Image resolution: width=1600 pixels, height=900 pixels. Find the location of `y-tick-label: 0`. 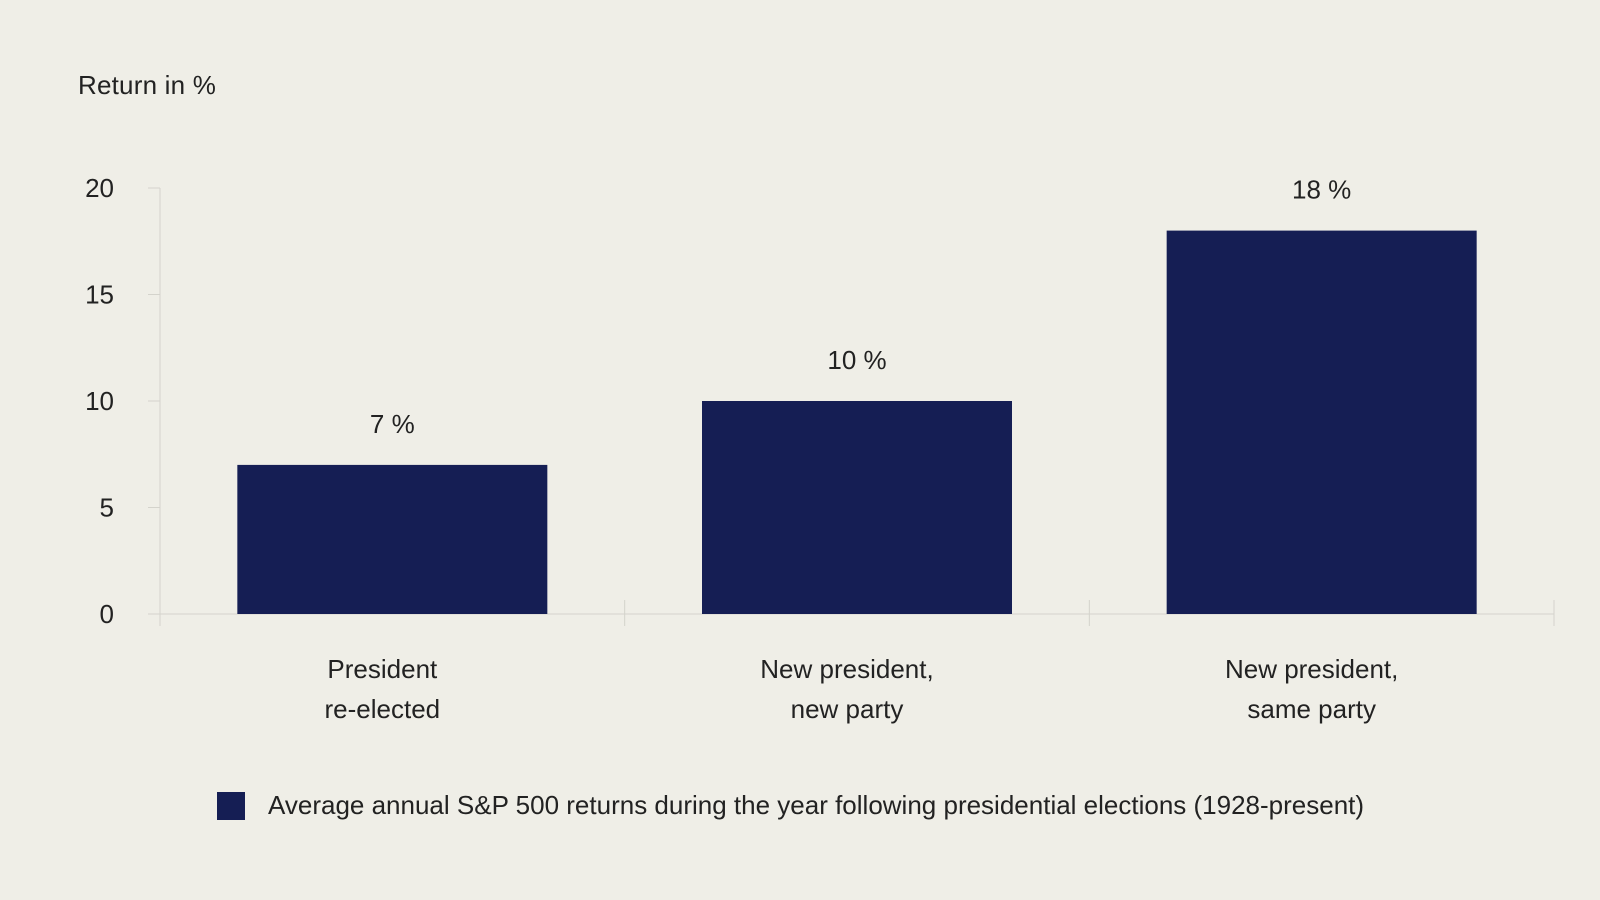

y-tick-label: 0 is located at coordinates (107, 614).